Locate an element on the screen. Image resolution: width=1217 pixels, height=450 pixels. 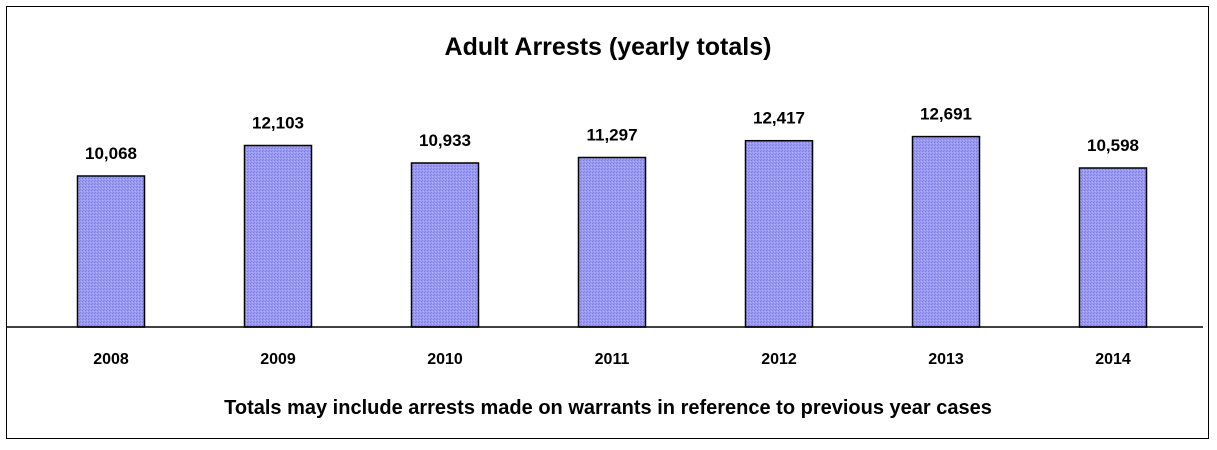
value-label-2013: 12,691 is located at coordinates (946, 114).